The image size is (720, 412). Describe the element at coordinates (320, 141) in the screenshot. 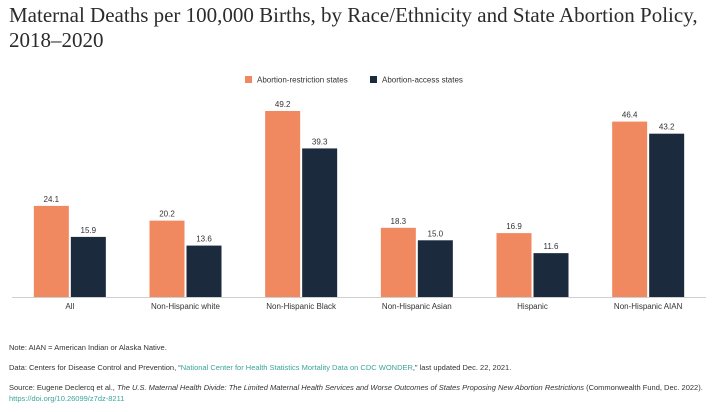

I see `value-label: 39.3` at that location.